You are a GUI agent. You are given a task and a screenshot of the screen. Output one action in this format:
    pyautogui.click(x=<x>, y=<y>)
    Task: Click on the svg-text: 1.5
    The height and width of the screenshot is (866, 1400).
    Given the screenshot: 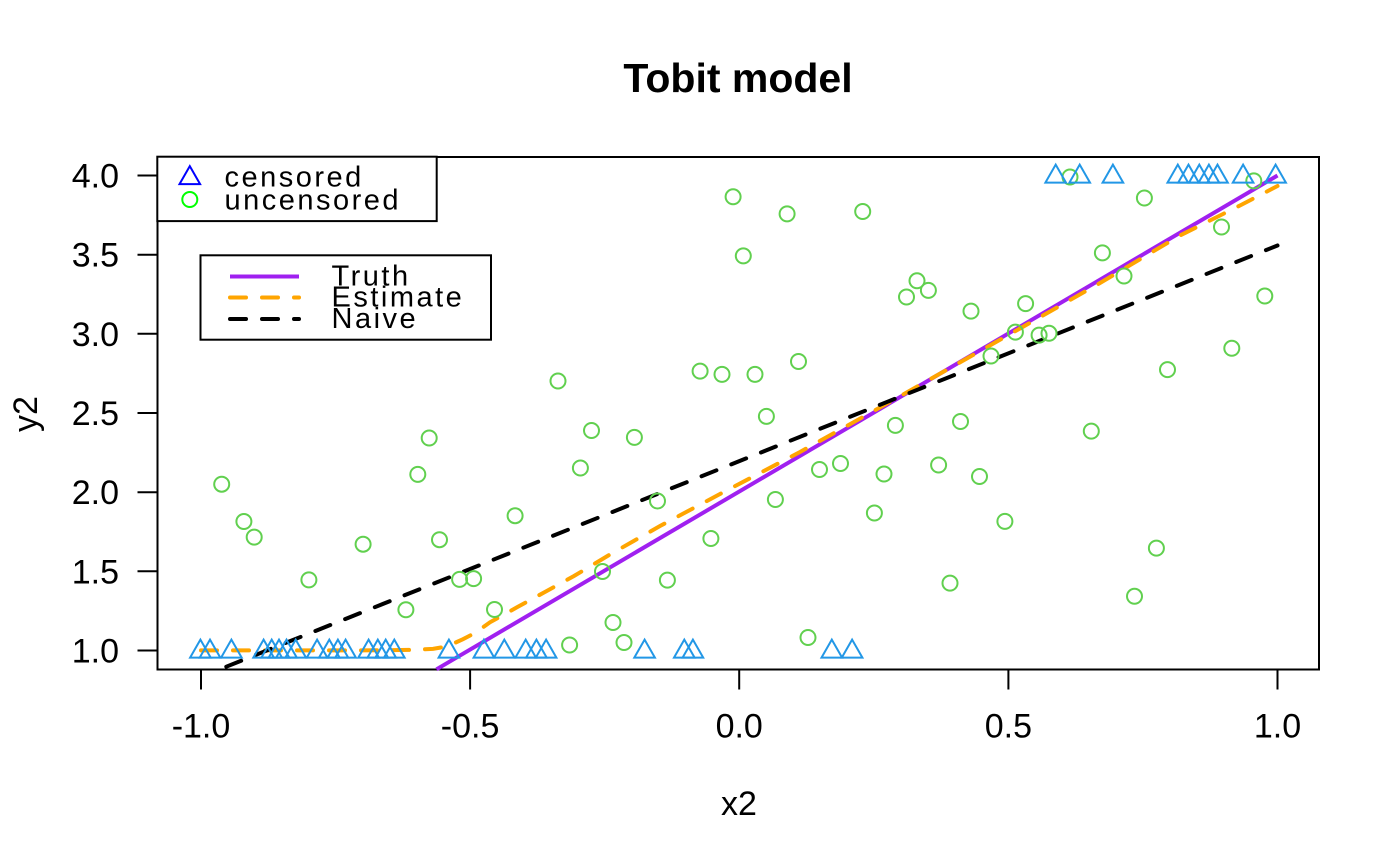 What is the action you would take?
    pyautogui.click(x=95, y=572)
    